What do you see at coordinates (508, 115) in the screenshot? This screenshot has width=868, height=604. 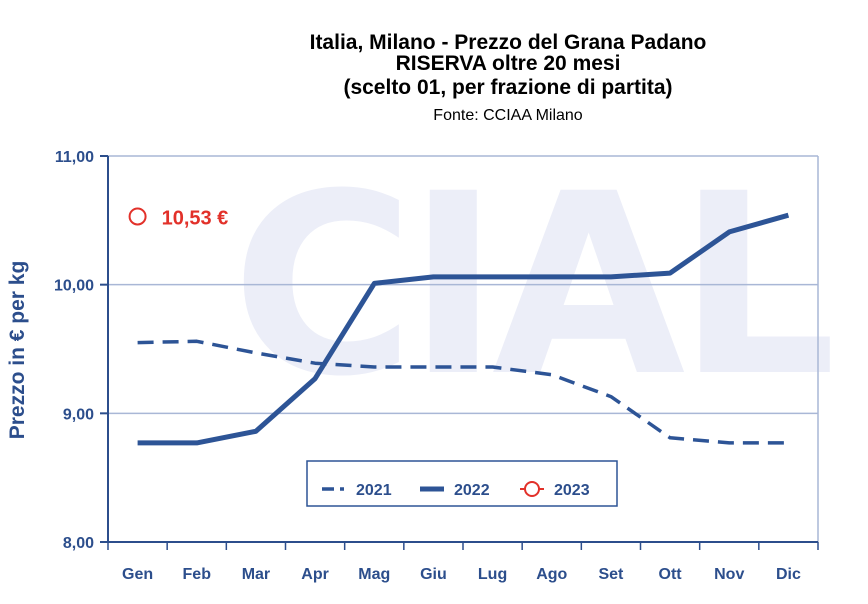 I see `chart-subtitle: Fonte: CCIAA Milano` at bounding box center [508, 115].